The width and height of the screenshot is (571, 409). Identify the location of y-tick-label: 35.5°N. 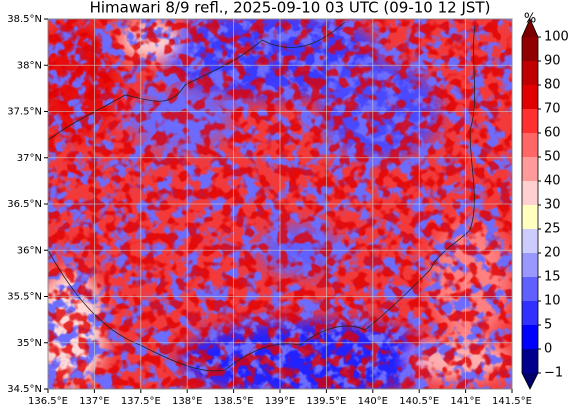
(24, 297).